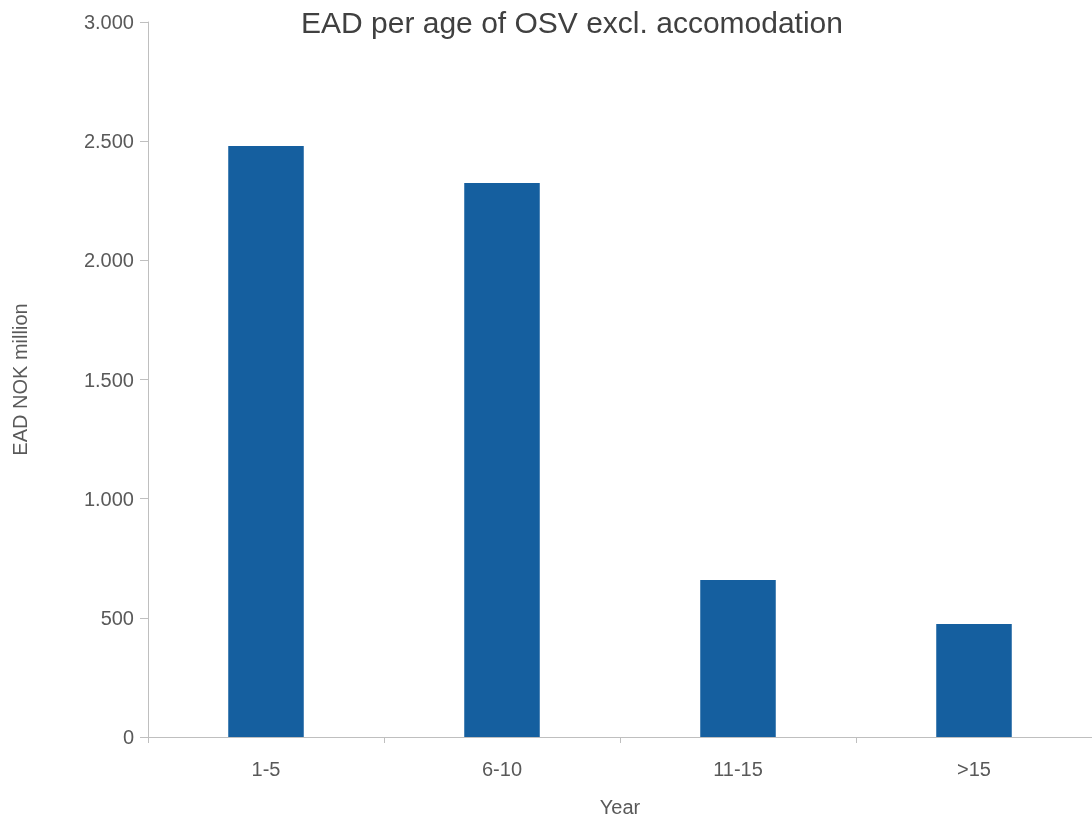  I want to click on y-axis-title: EAD NOK million, so click(20, 379).